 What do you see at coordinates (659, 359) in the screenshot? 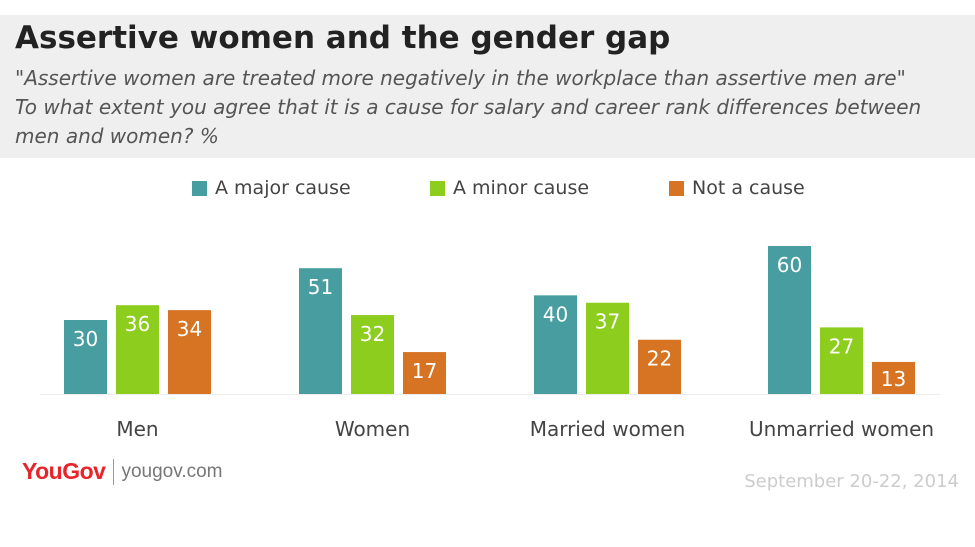
I see `data-label: 22` at bounding box center [659, 359].